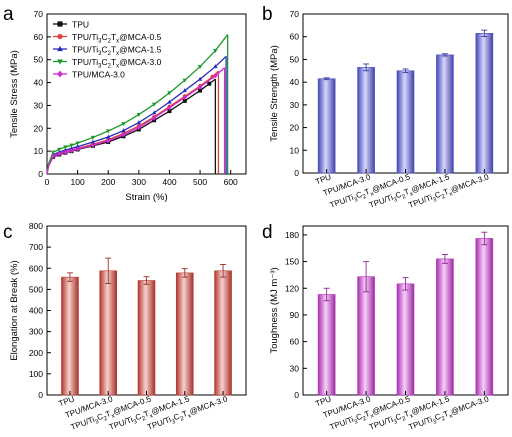 This screenshot has height=437, width=512. I want to click on y-tick-label: 600, so click(36, 268).